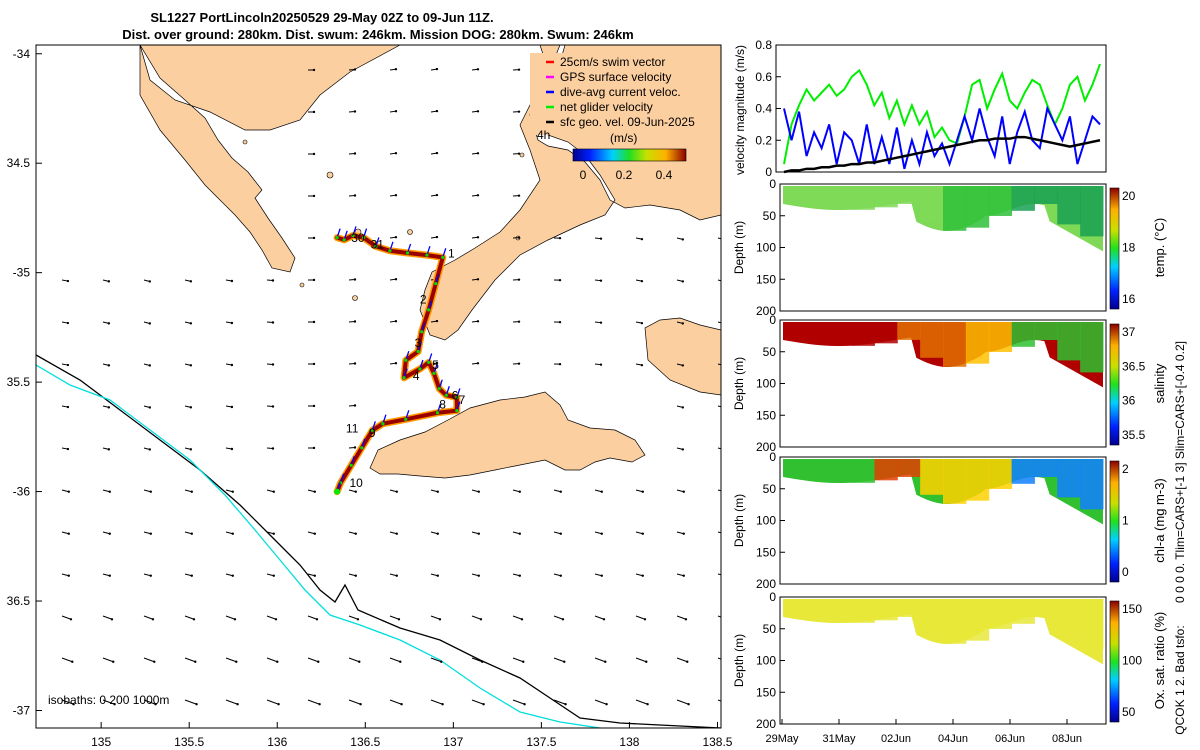 The height and width of the screenshot is (750, 1200). I want to click on profile-colorbar, so click(1114, 521).